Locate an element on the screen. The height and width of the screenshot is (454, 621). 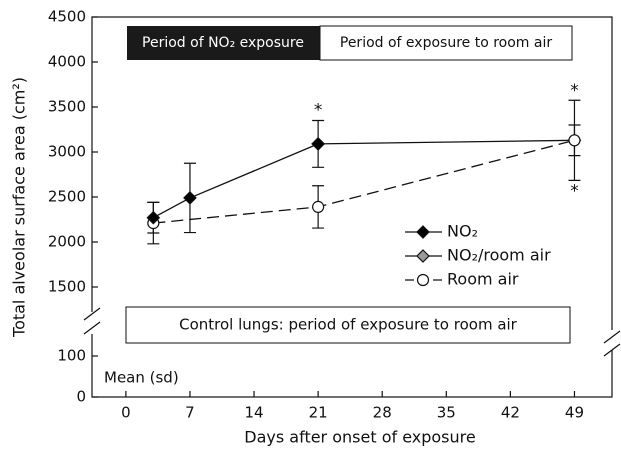
y-tick-label: 1500 is located at coordinates (67, 287).